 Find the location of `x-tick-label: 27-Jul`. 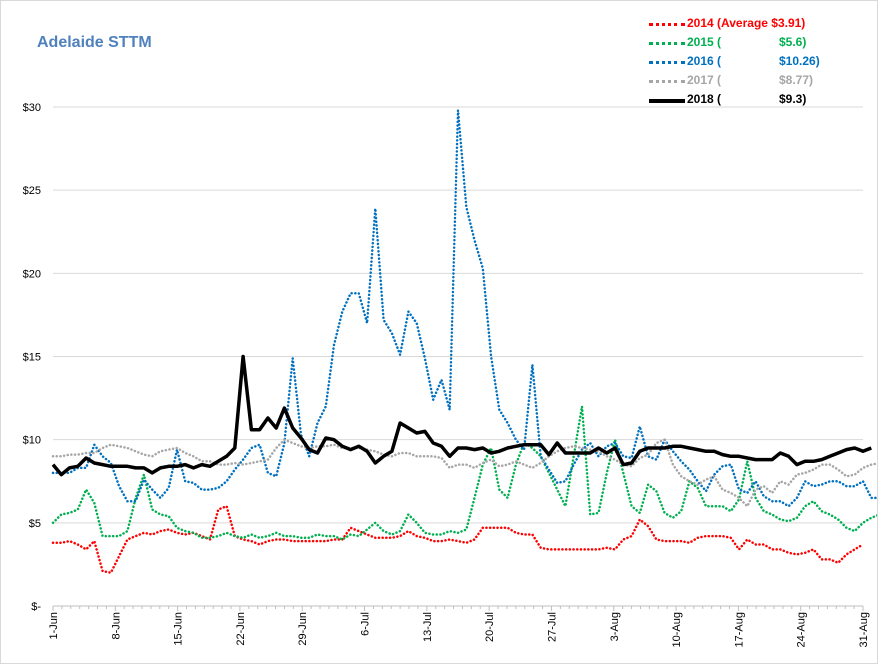

x-tick-label: 27-Jul is located at coordinates (552, 627).